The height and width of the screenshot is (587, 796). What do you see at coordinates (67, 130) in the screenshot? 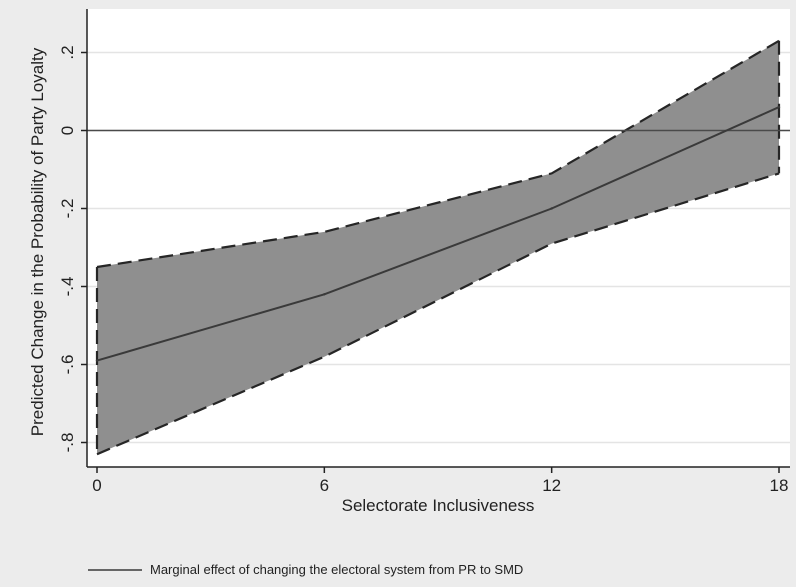
I see `y-tick-label-4: 0` at bounding box center [67, 130].